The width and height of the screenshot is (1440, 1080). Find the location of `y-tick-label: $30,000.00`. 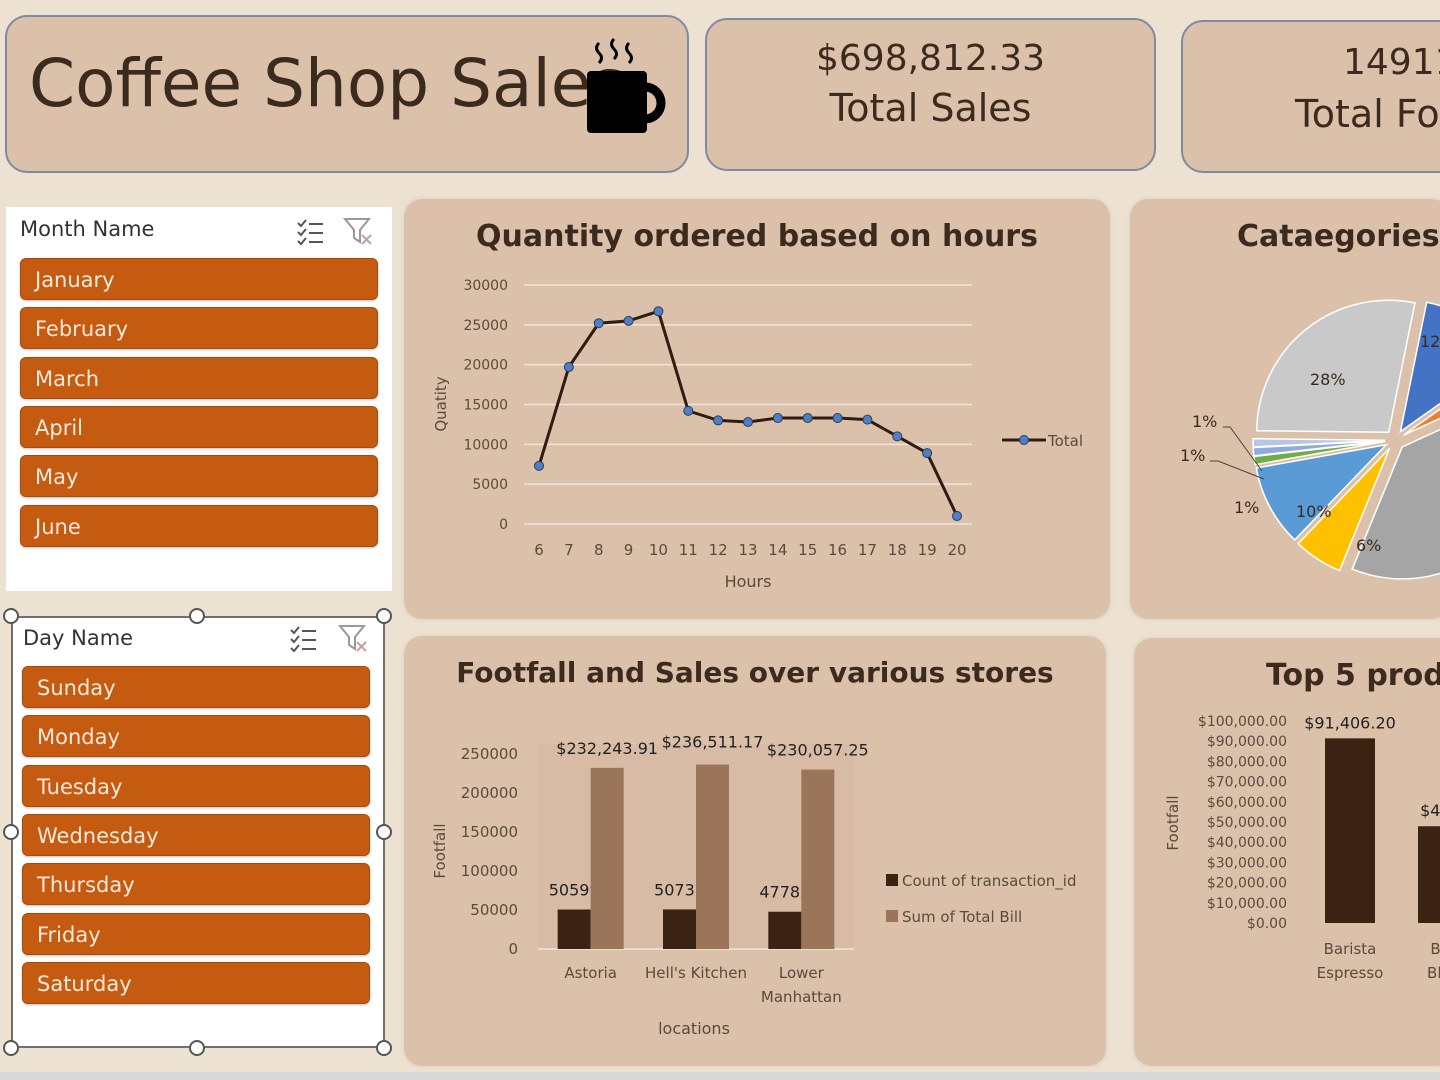

y-tick-label: $30,000.00 is located at coordinates (1247, 863).